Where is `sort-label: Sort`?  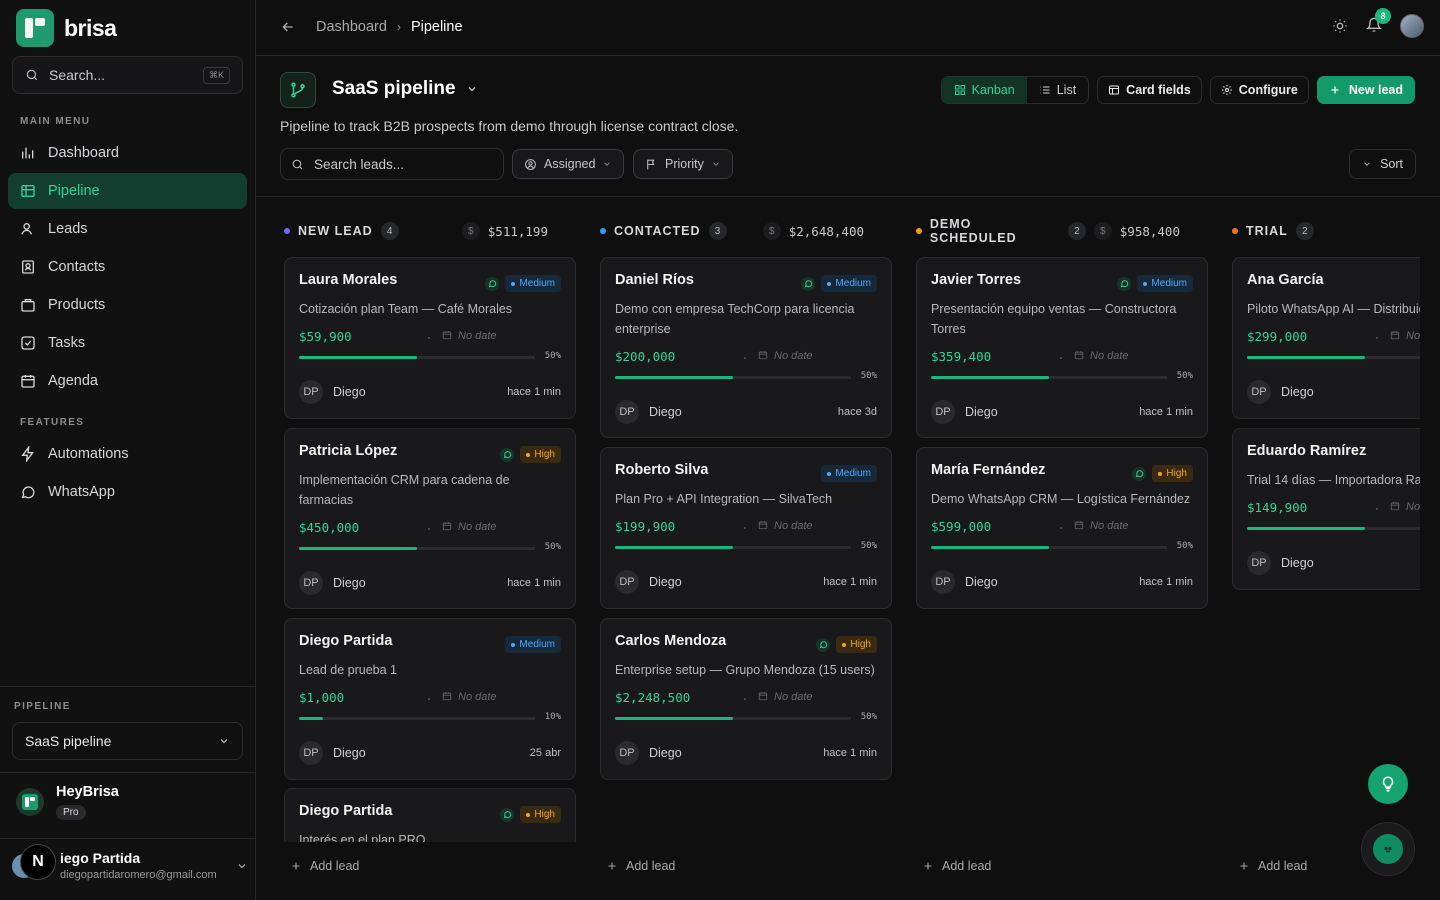 sort-label: Sort is located at coordinates (1391, 164).